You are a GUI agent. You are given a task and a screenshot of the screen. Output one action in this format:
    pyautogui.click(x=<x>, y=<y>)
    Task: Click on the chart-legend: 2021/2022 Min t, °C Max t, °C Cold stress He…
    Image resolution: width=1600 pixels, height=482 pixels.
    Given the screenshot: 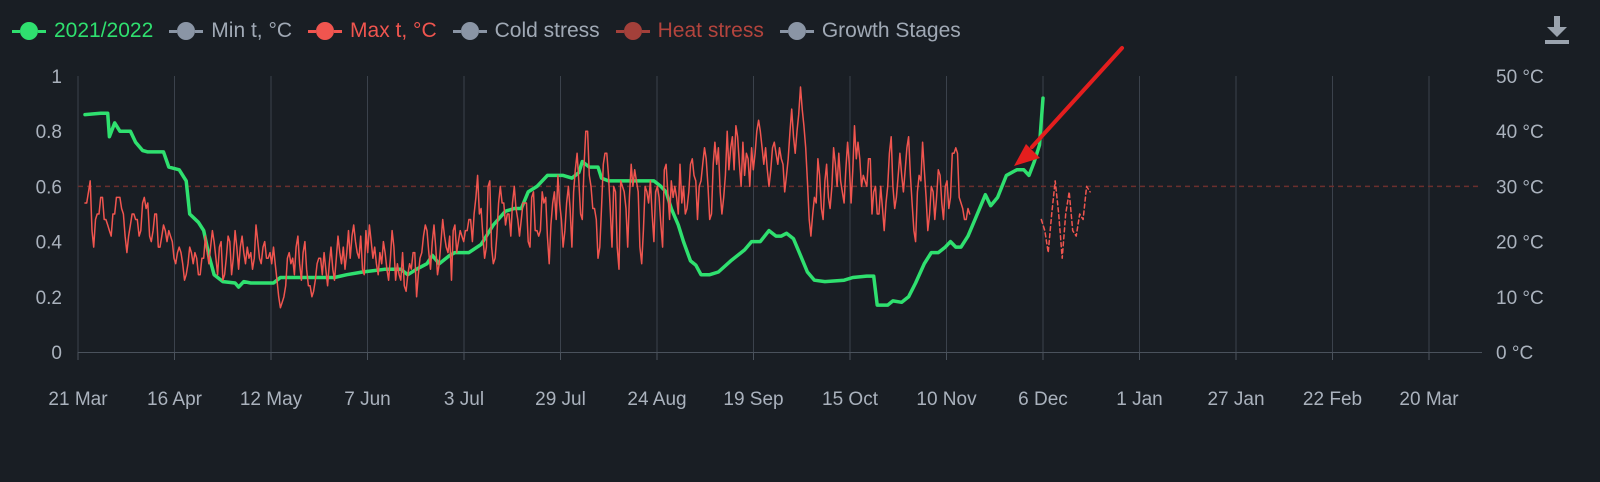 What is the action you would take?
    pyautogui.click(x=494, y=31)
    